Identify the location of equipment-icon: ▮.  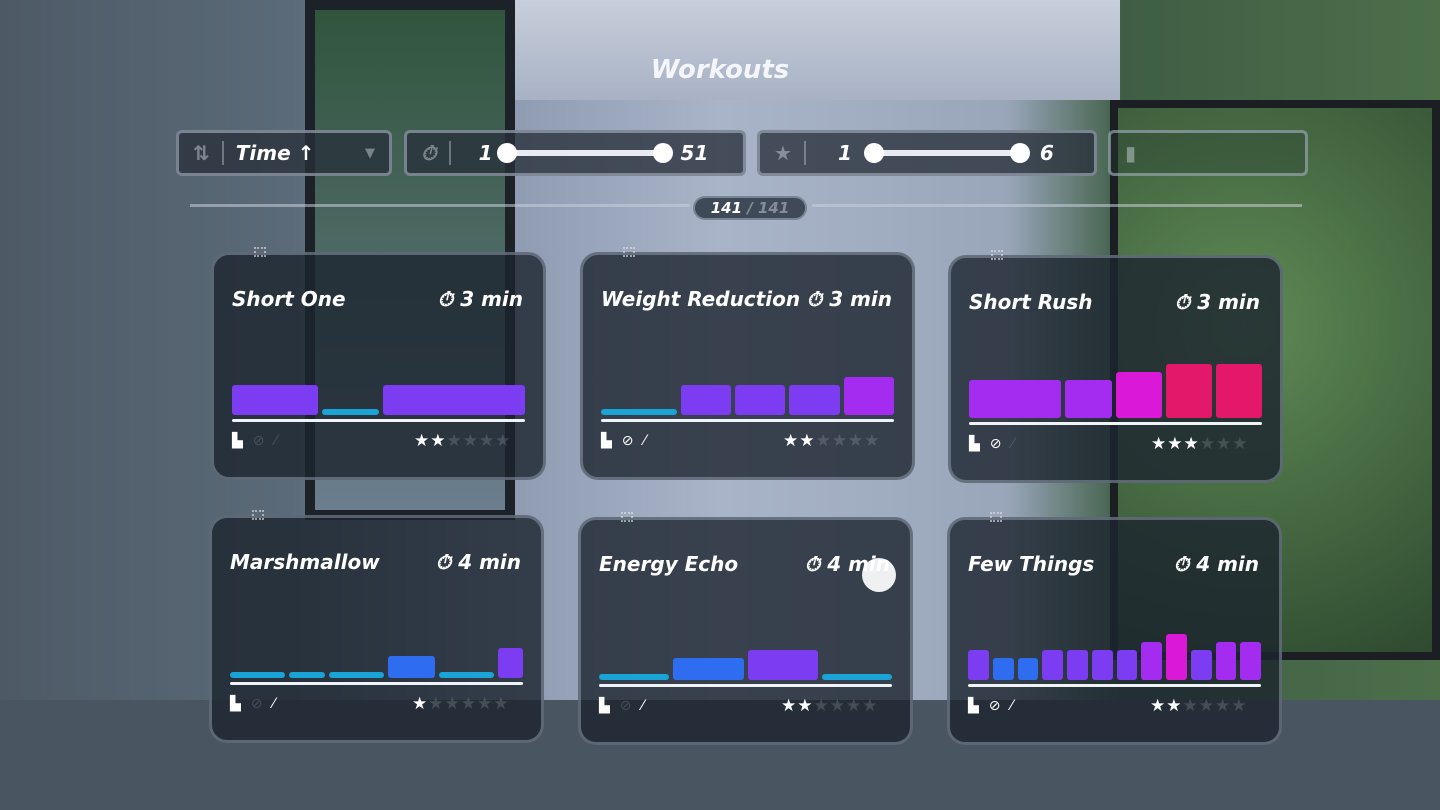
(1131, 153).